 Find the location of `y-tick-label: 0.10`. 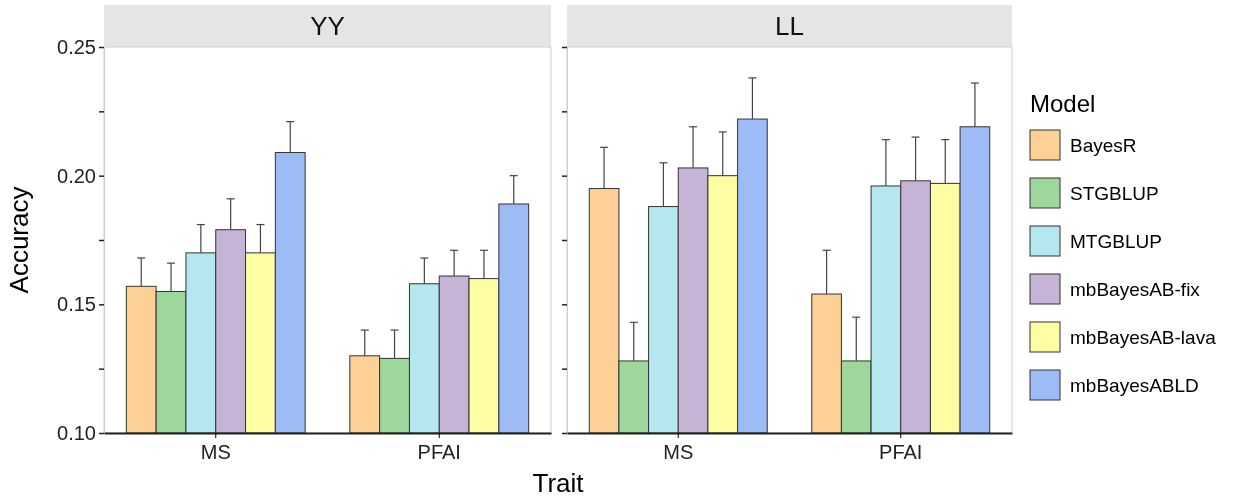

y-tick-label: 0.10 is located at coordinates (76, 432).